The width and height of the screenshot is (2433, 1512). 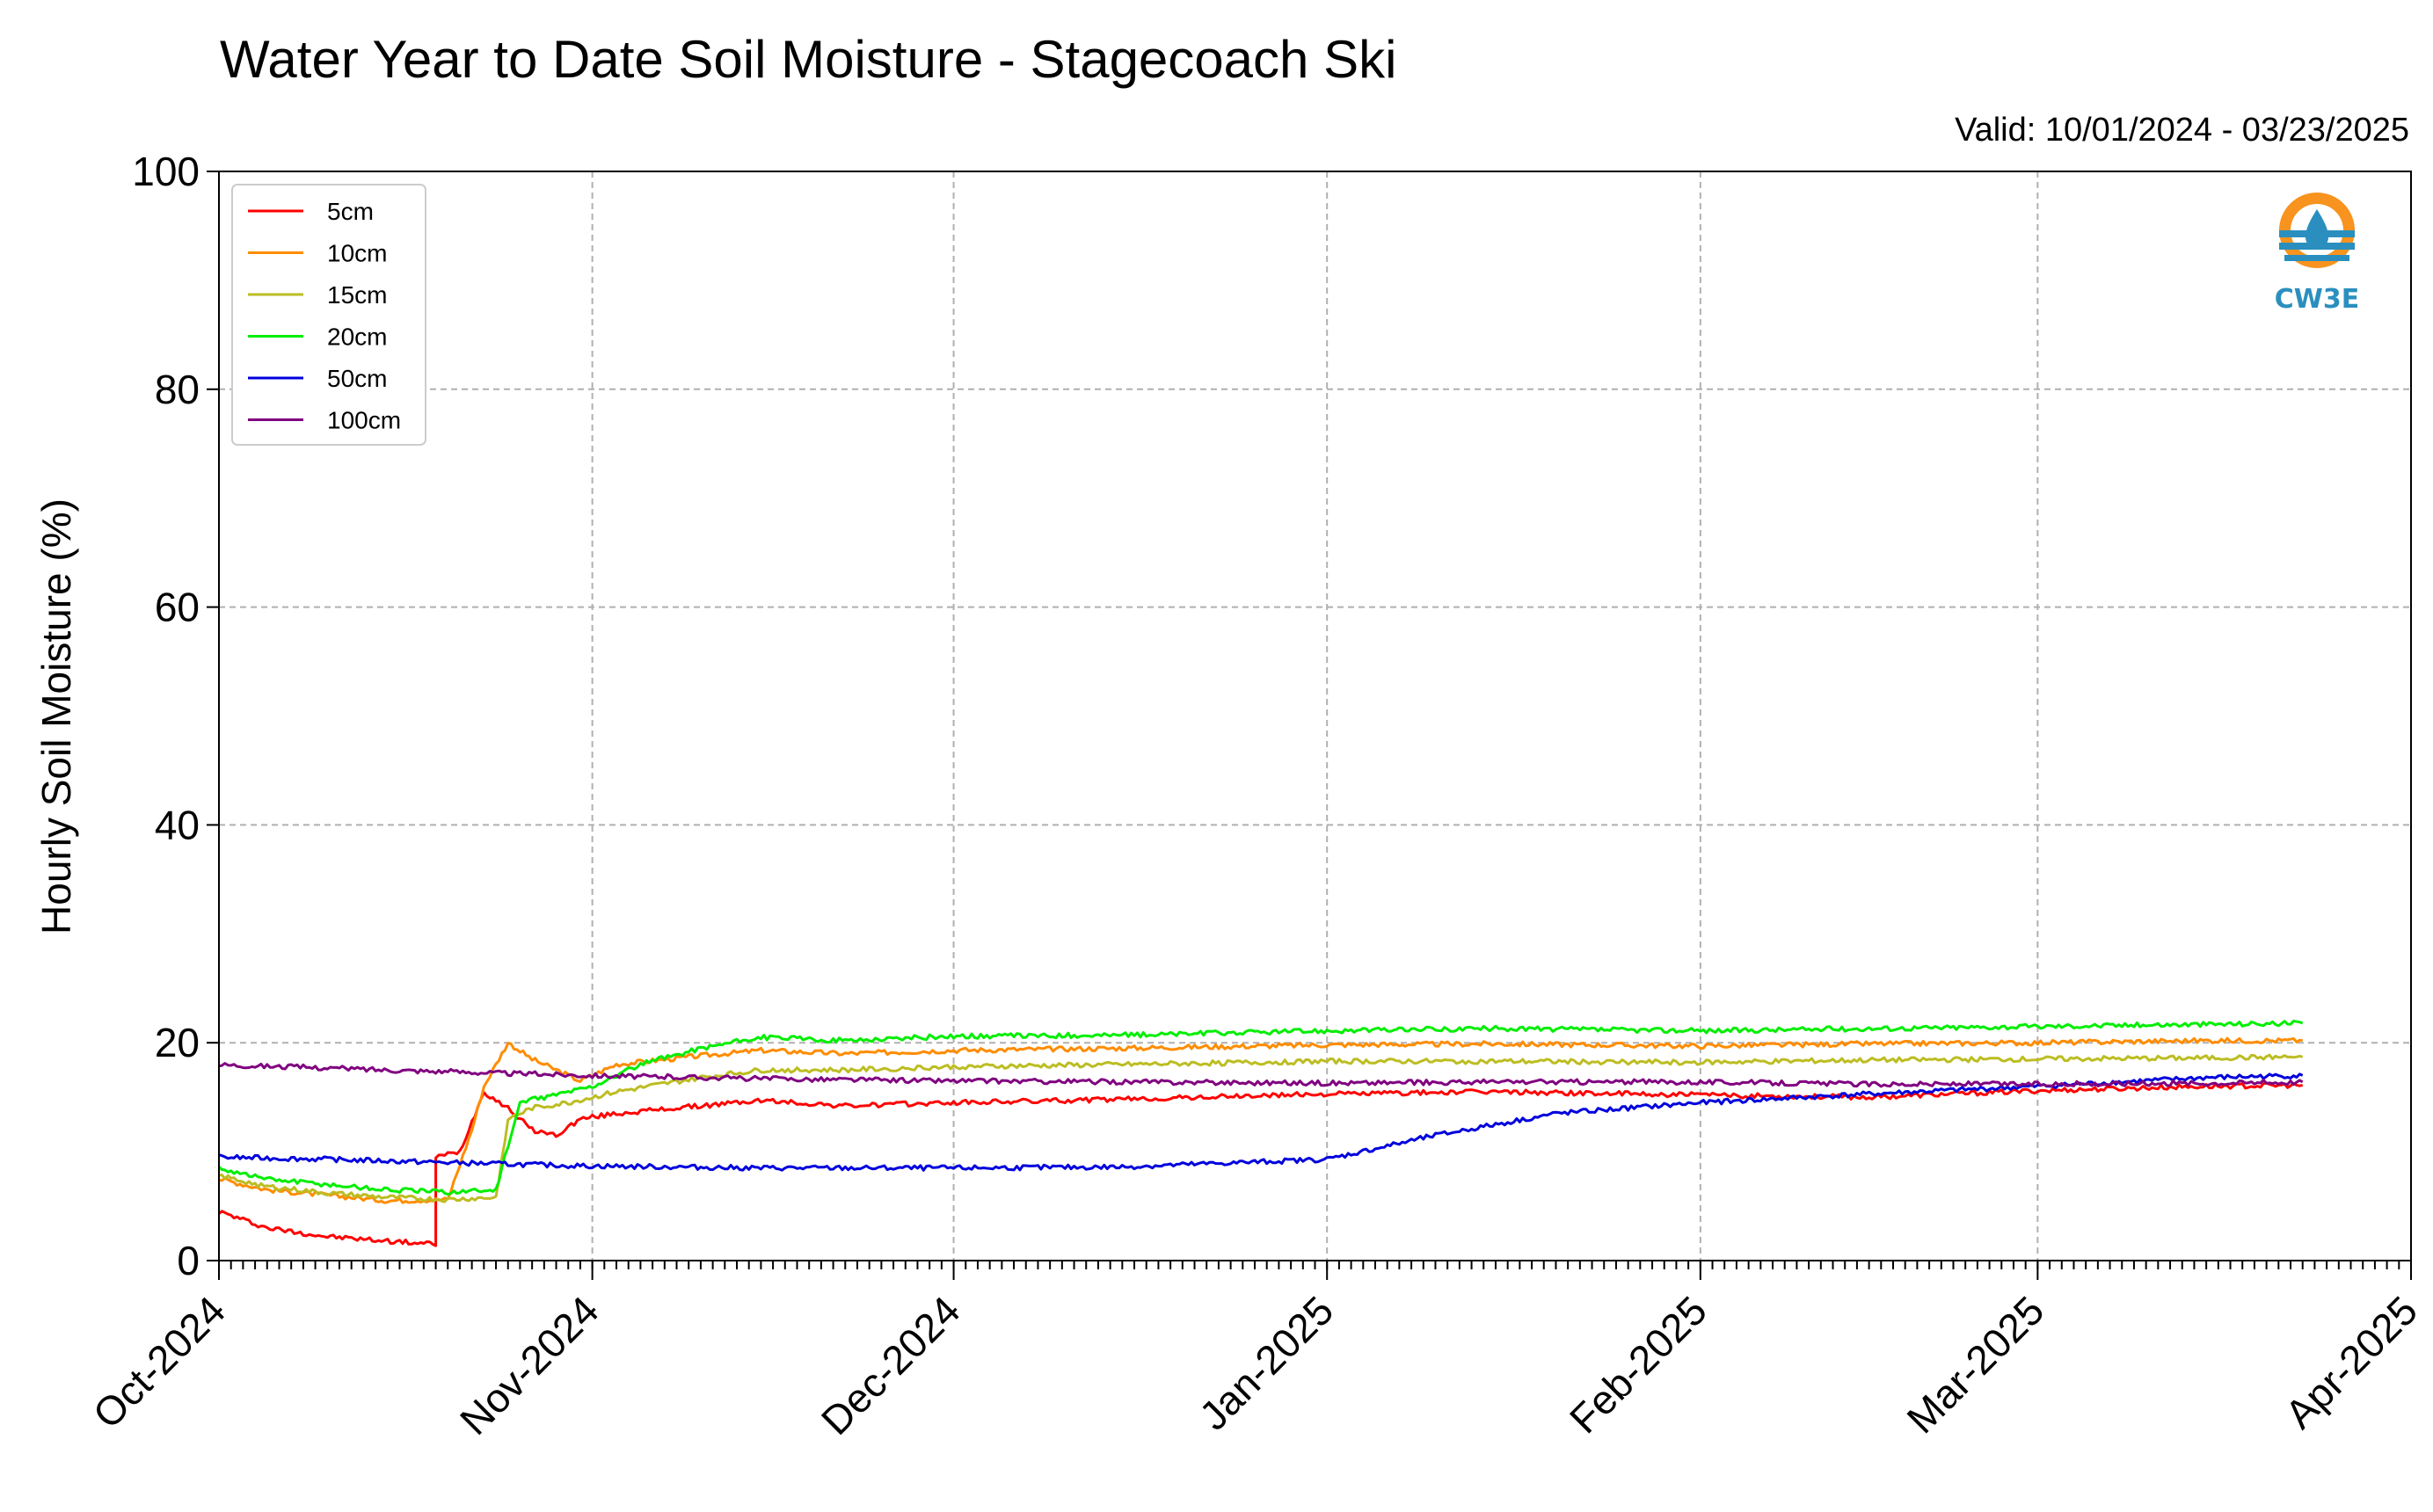 I want to click on legend-label-15cm: 15cm, so click(x=357, y=295).